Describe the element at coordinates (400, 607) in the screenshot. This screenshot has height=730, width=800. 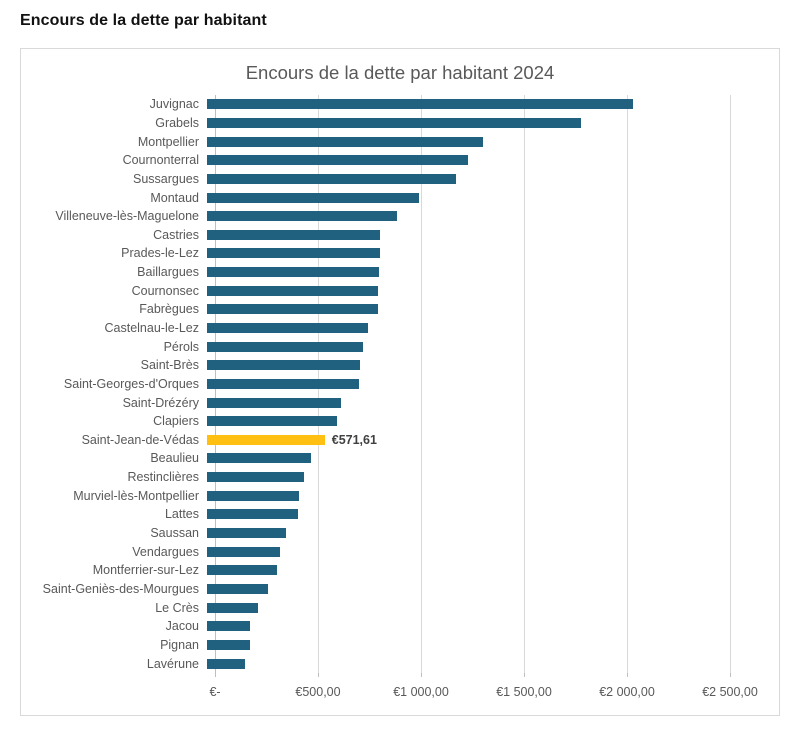
I see `bar-row: Le Crès` at that location.